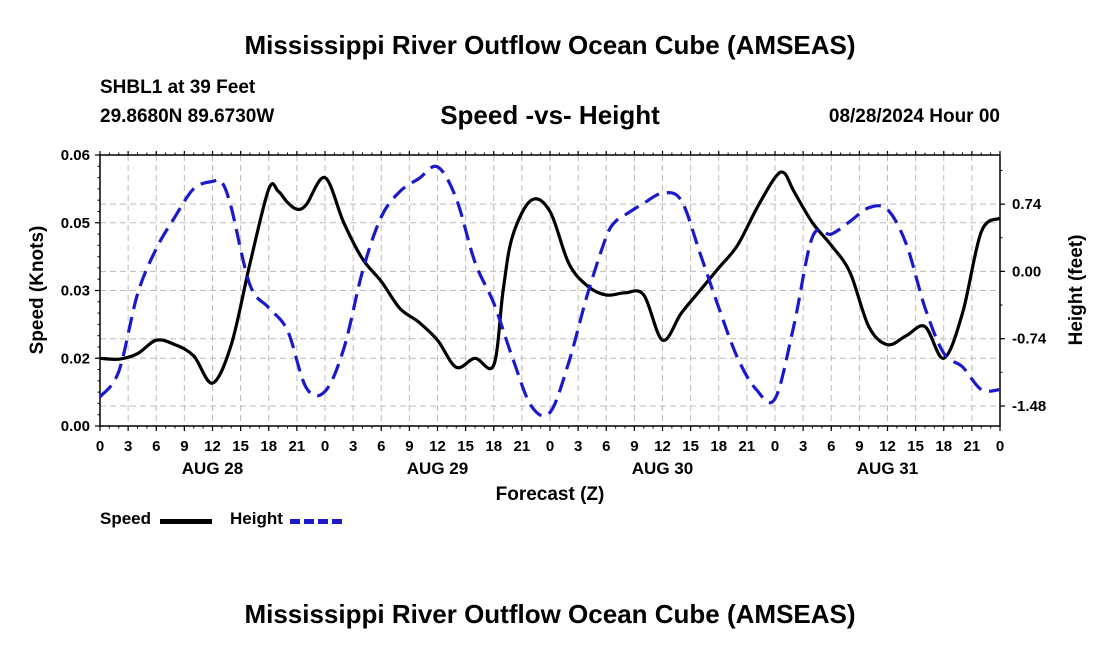 Image resolution: width=1100 pixels, height=650 pixels. I want to click on y-tick-label: 0.02, so click(75, 358).